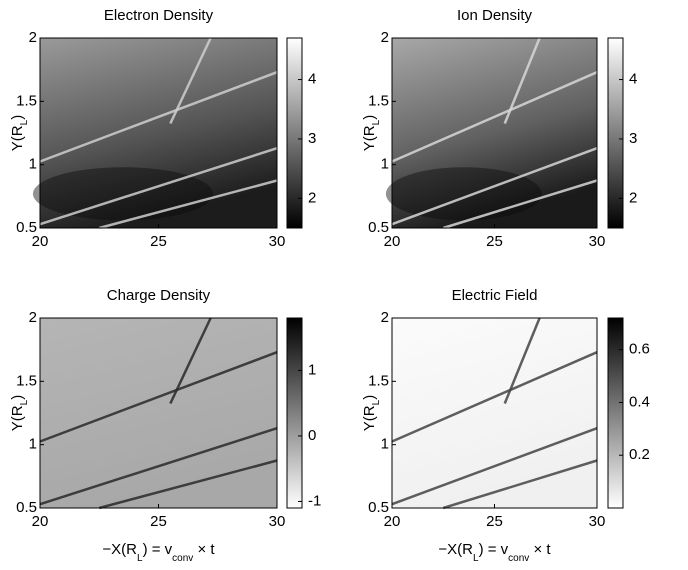 Image resolution: width=688 pixels, height=570 pixels. I want to click on colorbar-tick-label: 0.4, so click(639, 401).